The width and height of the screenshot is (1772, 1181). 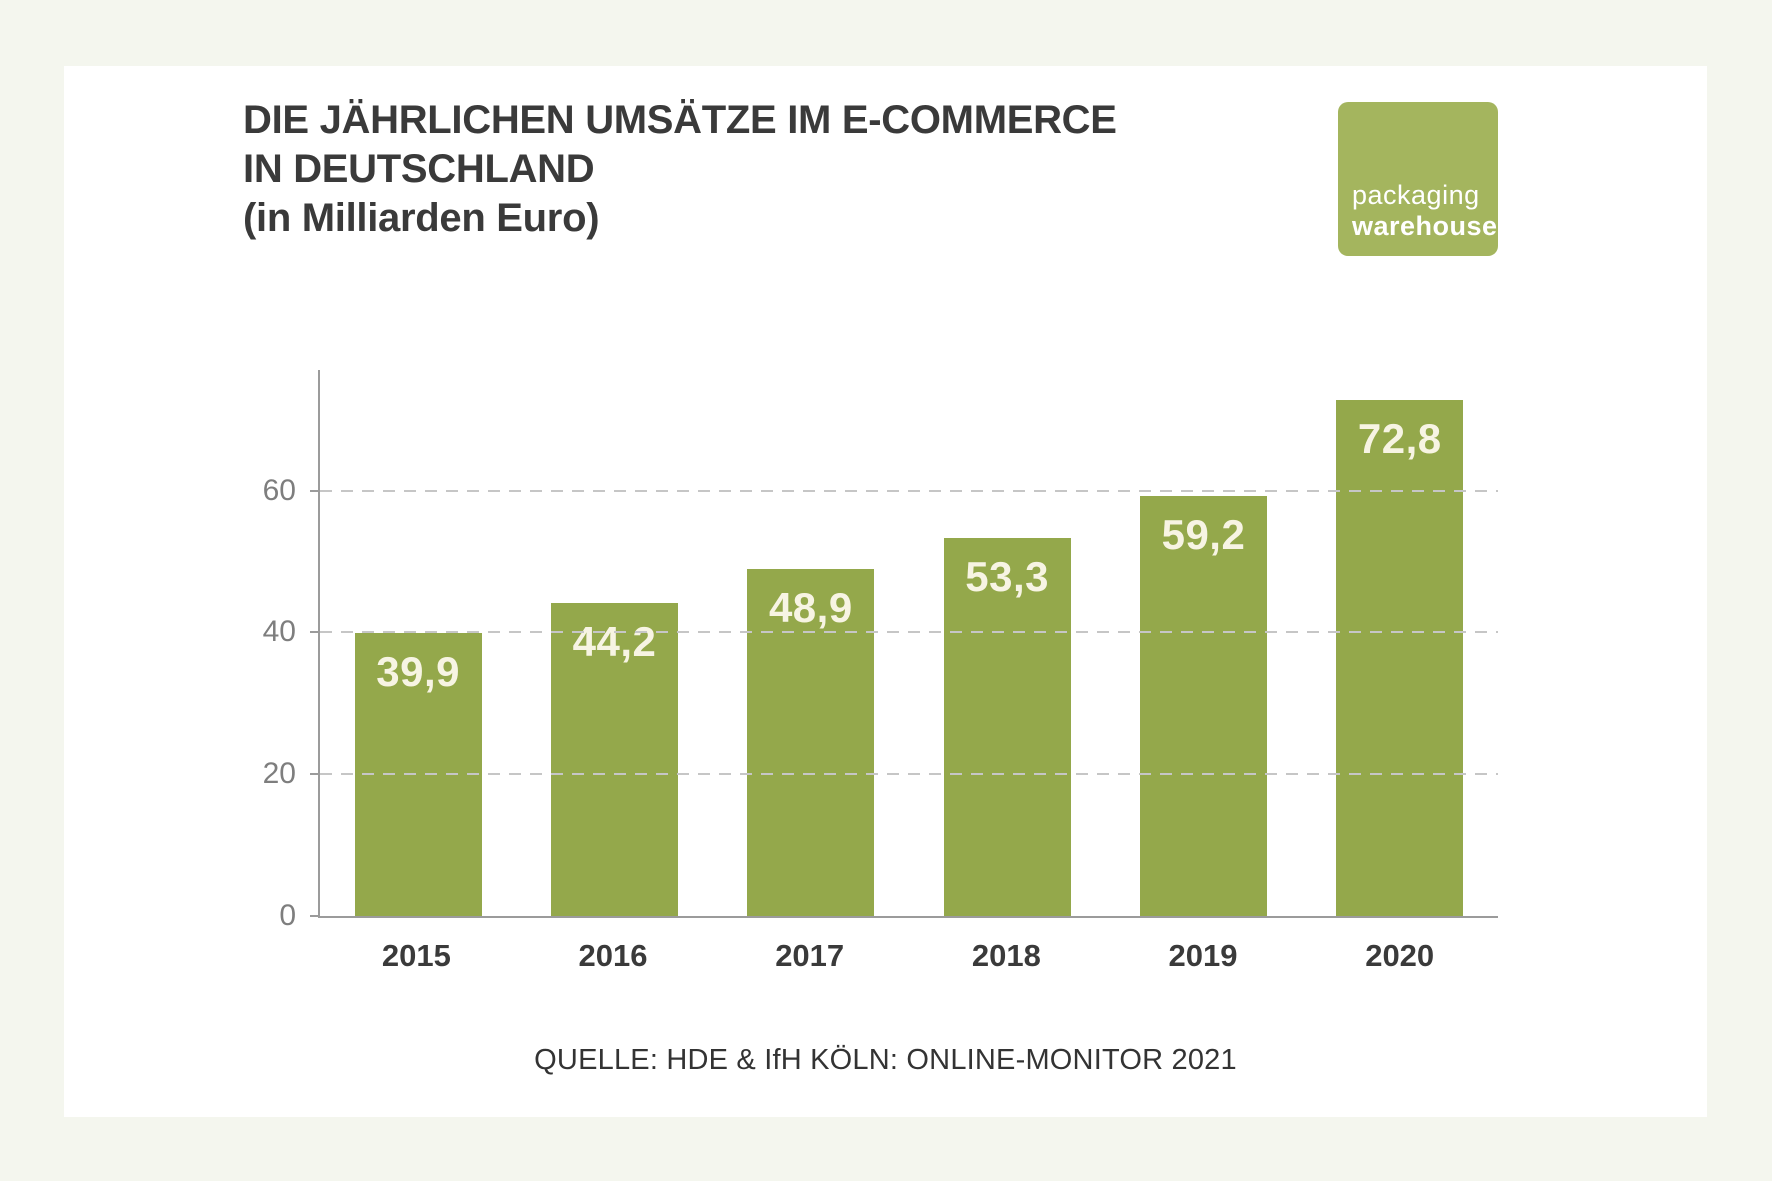 What do you see at coordinates (279, 490) in the screenshot?
I see `y-tick-label-60: 60` at bounding box center [279, 490].